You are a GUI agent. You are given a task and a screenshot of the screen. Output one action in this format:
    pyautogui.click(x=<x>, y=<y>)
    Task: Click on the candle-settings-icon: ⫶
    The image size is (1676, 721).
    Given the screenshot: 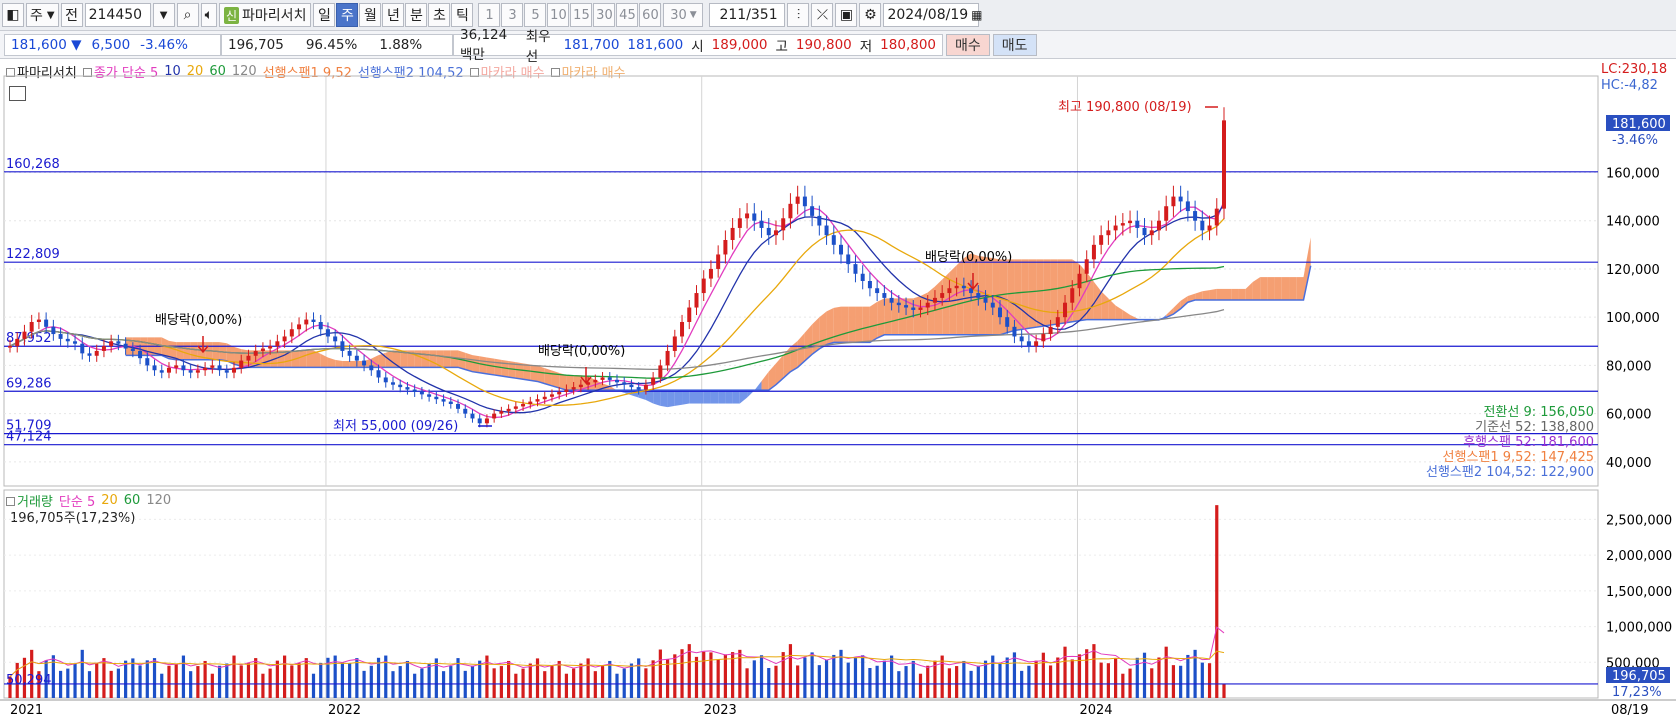 What is the action you would take?
    pyautogui.click(x=798, y=15)
    